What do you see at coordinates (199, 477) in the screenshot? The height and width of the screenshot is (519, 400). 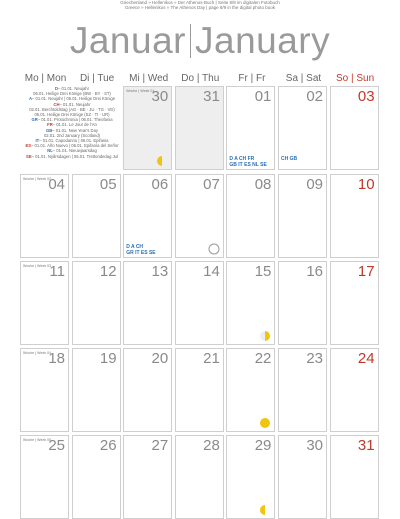 I see `day-cell: 28` at bounding box center [199, 477].